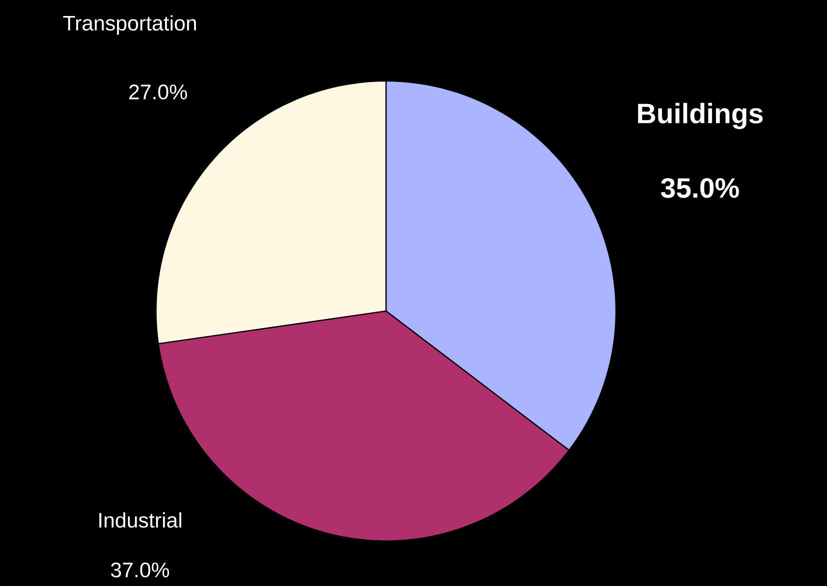  What do you see at coordinates (140, 570) in the screenshot?
I see `data-label: 37.0%` at bounding box center [140, 570].